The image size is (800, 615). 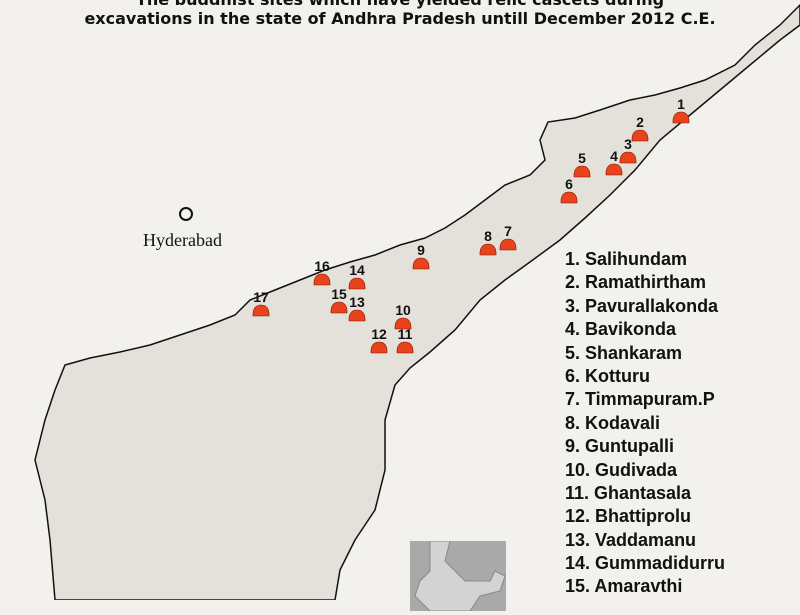 I want to click on site-number-label: 10, so click(x=403, y=310).